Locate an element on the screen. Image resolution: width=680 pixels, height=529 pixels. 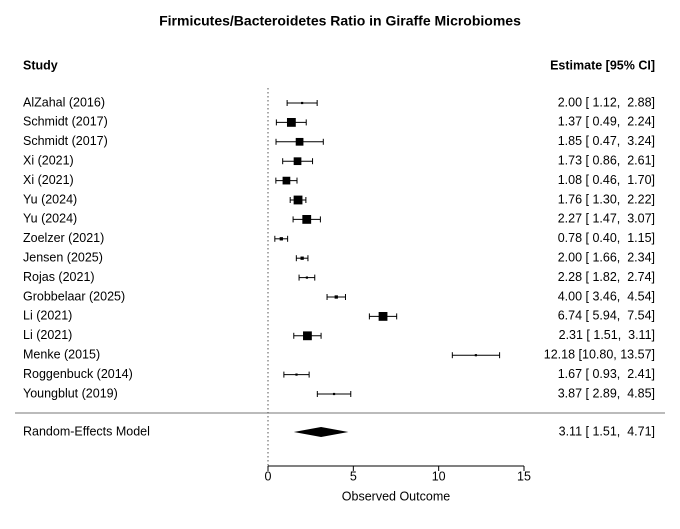
study-label: AlZahal (2016) is located at coordinates (64, 102).